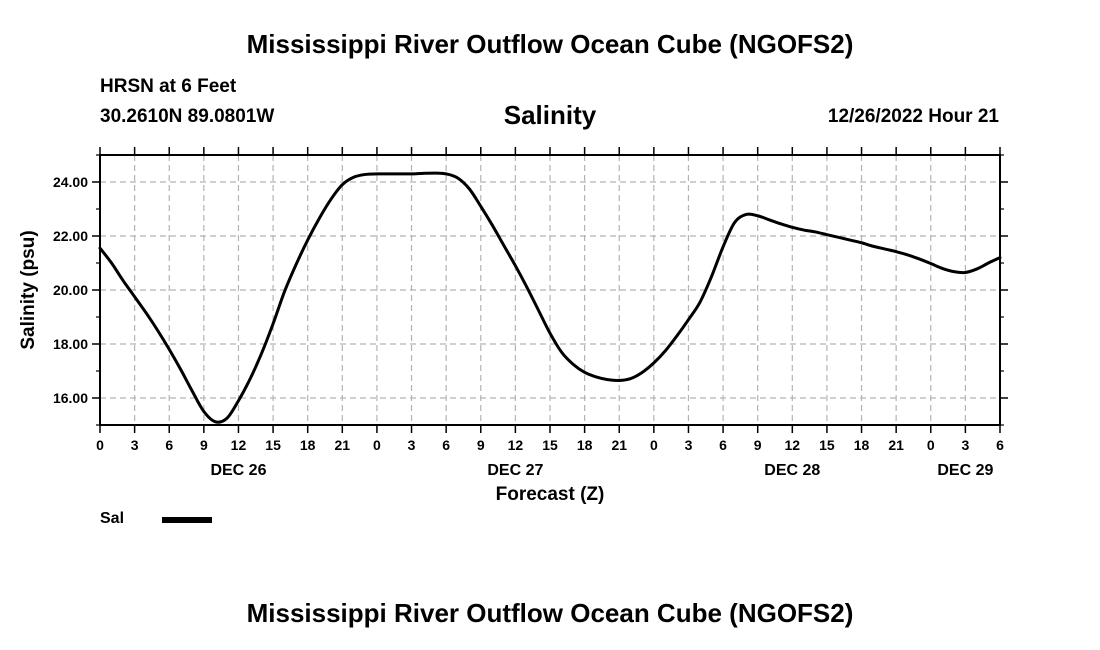 The height and width of the screenshot is (650, 1100). What do you see at coordinates (70, 236) in the screenshot?
I see `y-tick-label: 22.00` at bounding box center [70, 236].